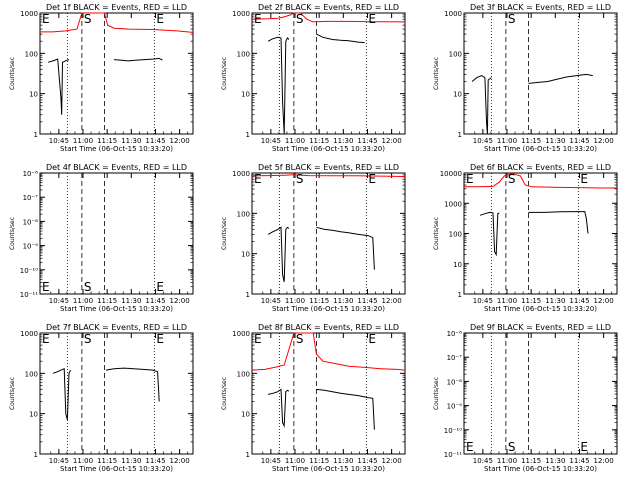 This screenshot has width=640, height=480. Describe the element at coordinates (31, 222) in the screenshot. I see `y-tick-label: 10⁻⁸` at that location.